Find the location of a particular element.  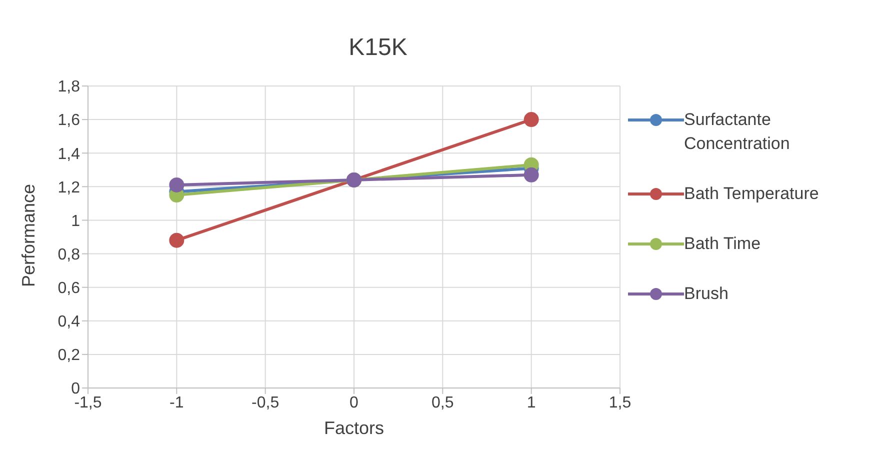

y-tick-label: 1,8 is located at coordinates (69, 87).